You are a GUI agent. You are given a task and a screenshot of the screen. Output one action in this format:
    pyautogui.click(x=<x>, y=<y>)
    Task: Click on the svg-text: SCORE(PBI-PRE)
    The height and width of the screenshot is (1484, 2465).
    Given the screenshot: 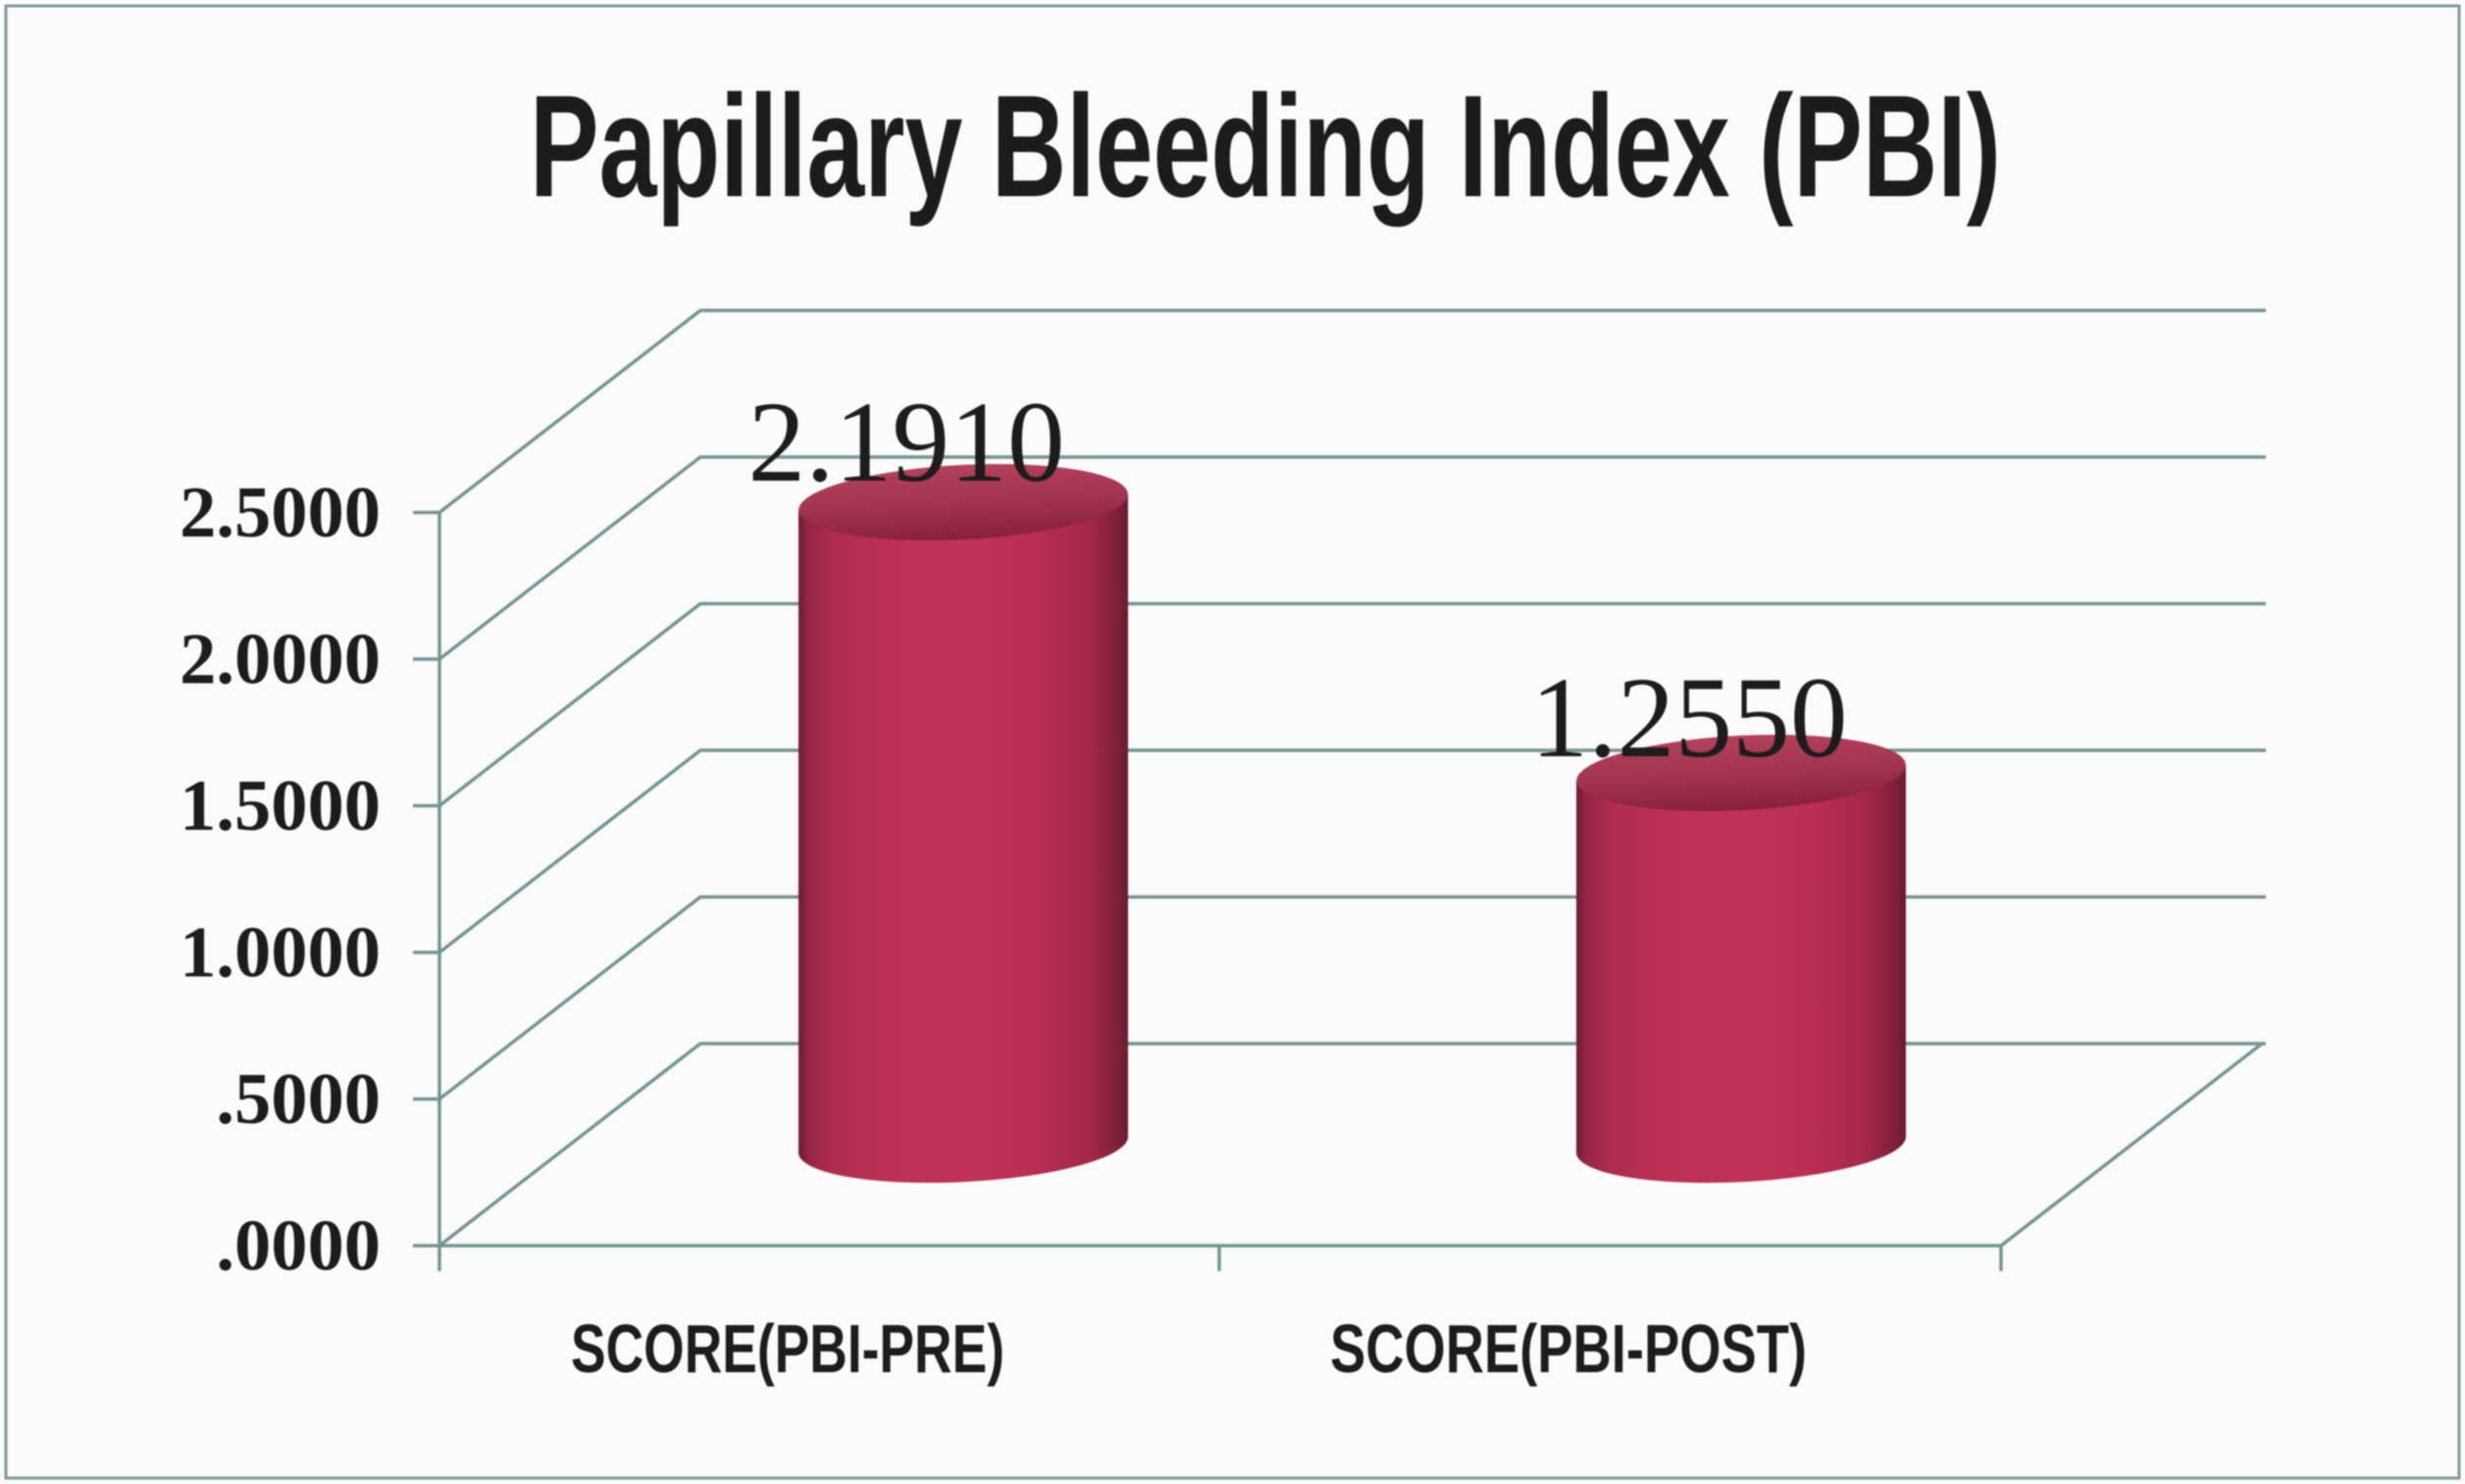 What is the action you would take?
    pyautogui.click(x=787, y=1348)
    